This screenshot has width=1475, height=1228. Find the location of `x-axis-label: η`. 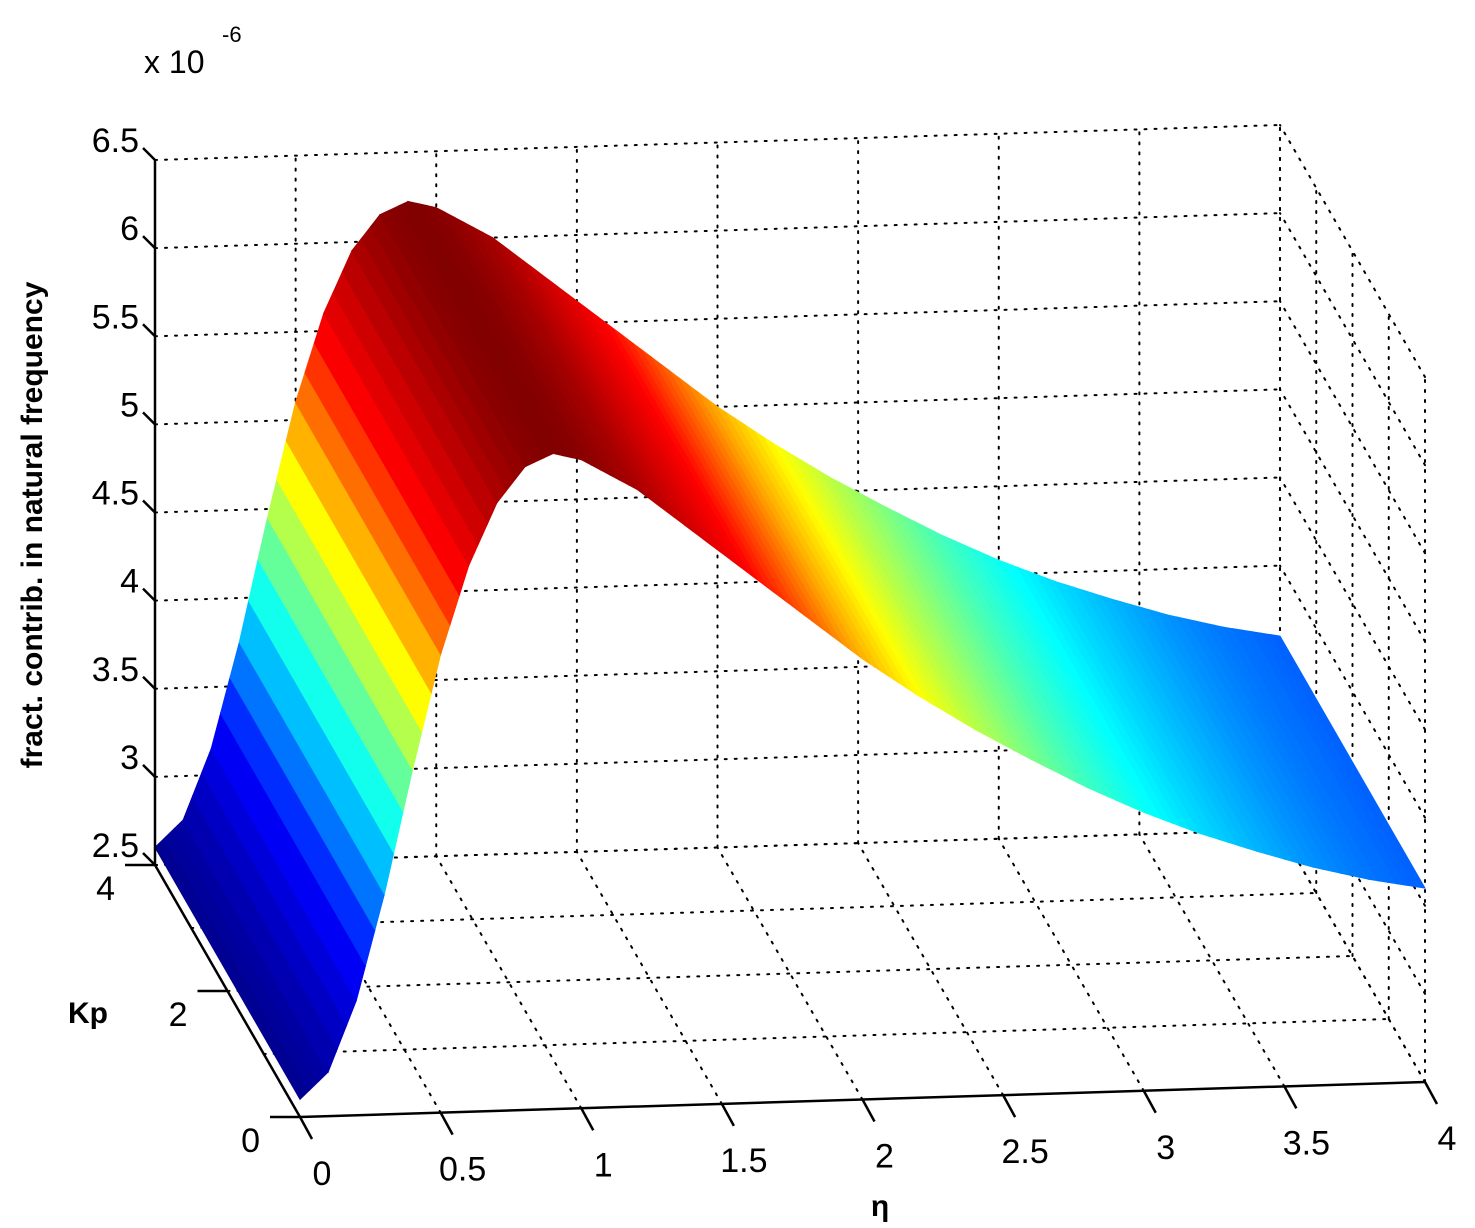

x-axis-label: η is located at coordinates (880, 1206).